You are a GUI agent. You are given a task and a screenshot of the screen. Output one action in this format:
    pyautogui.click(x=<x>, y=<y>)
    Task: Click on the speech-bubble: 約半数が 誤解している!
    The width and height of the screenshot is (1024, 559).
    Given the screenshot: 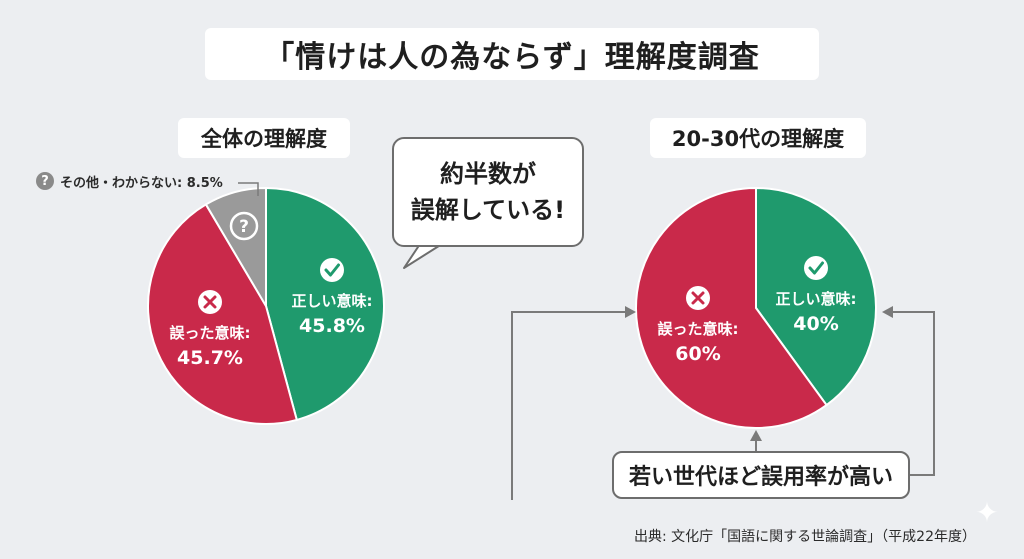 What is the action you would take?
    pyautogui.click(x=488, y=192)
    